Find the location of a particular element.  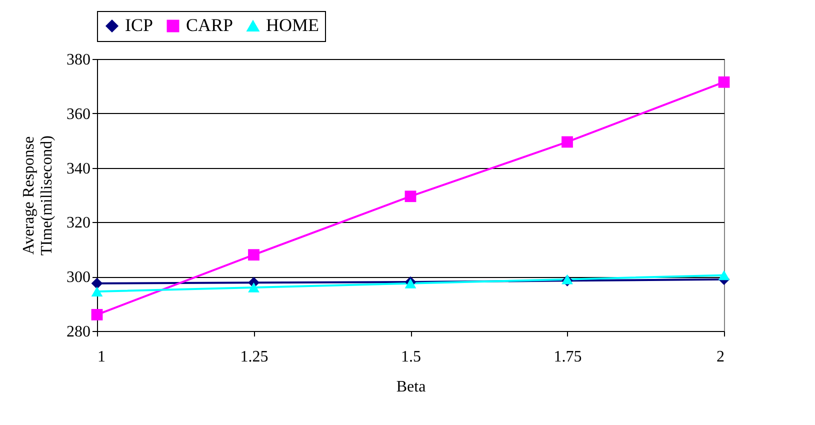

y-tick-label: 280 is located at coordinates (78, 332).